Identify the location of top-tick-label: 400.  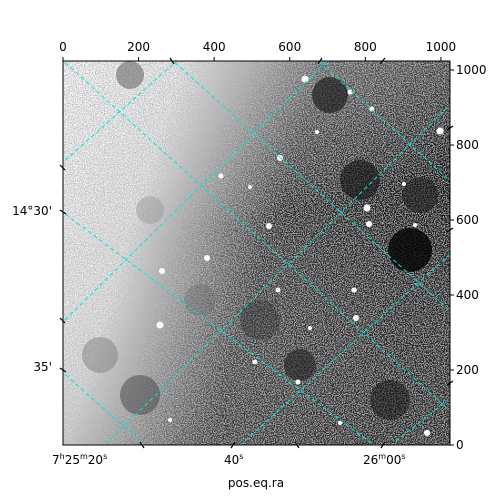
(214, 47).